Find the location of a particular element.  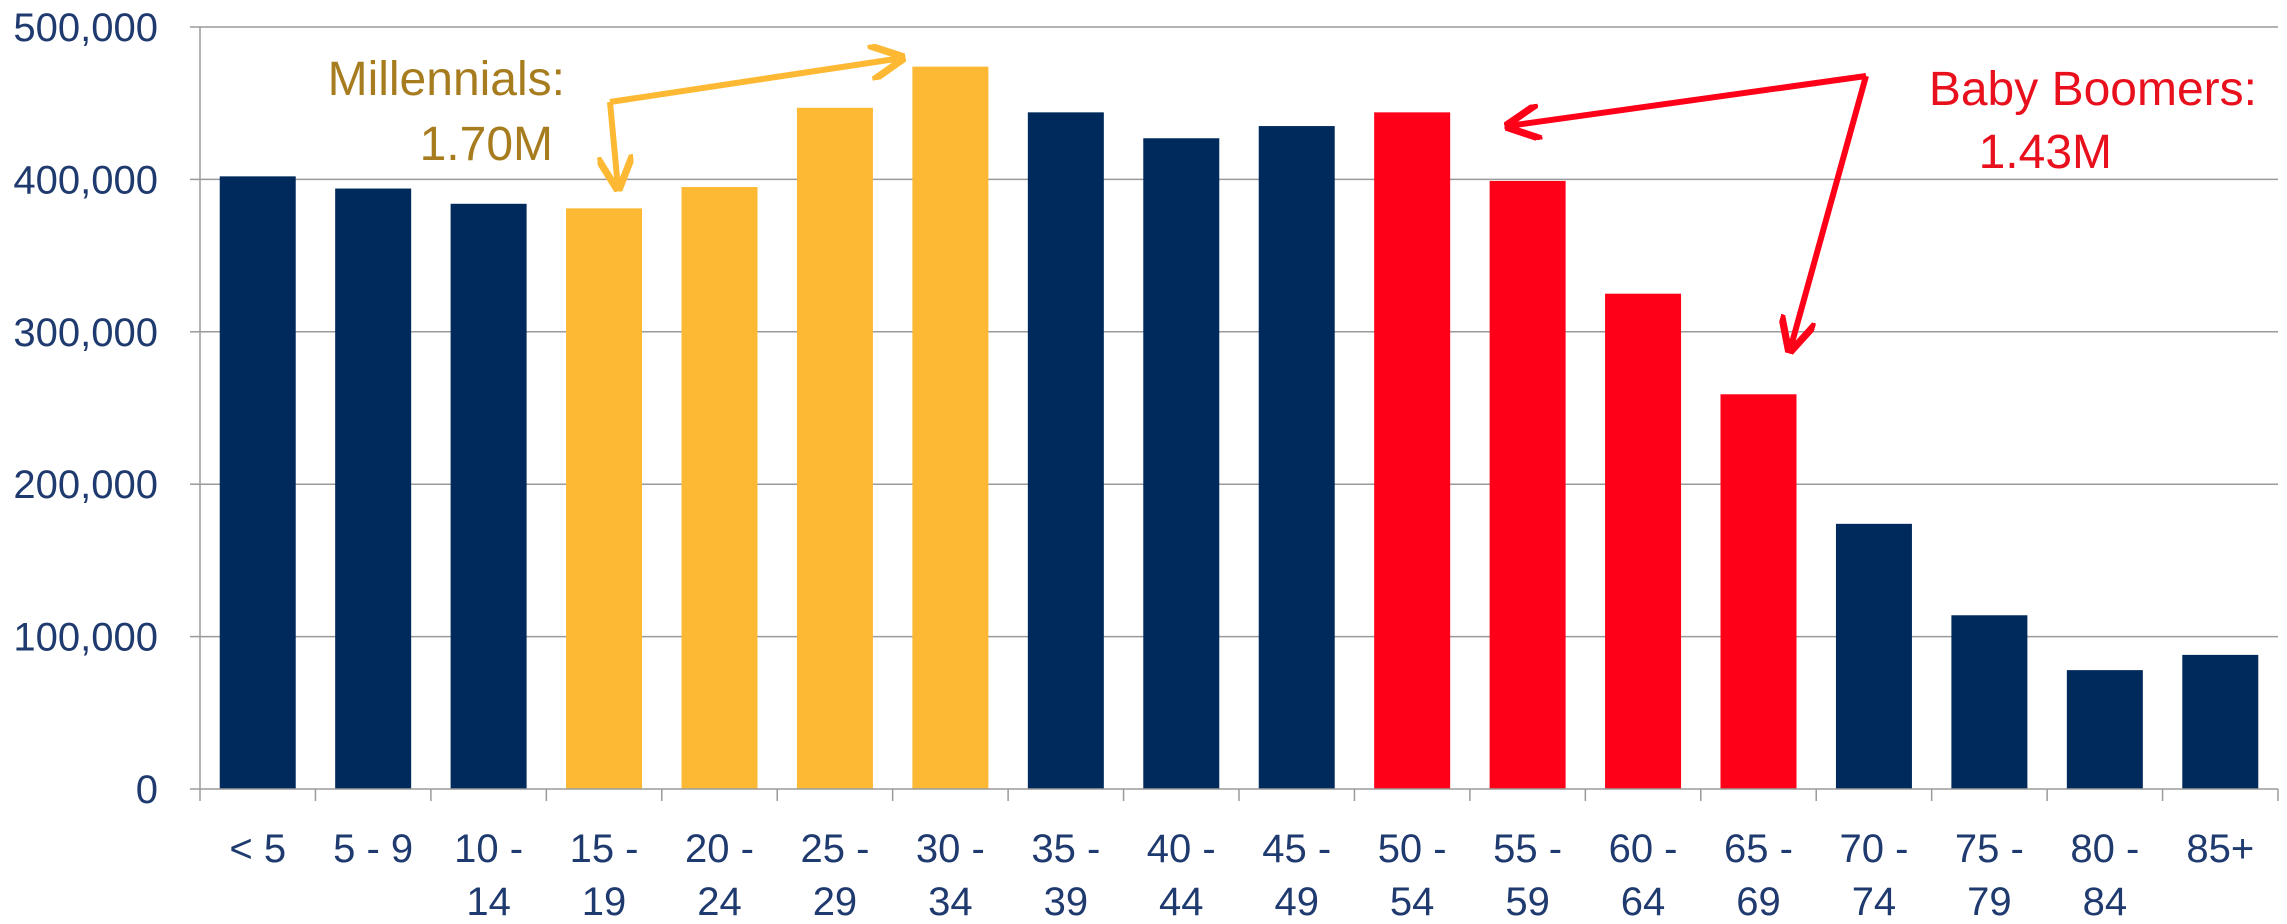

x-tick-label: 54 is located at coordinates (1412, 902).